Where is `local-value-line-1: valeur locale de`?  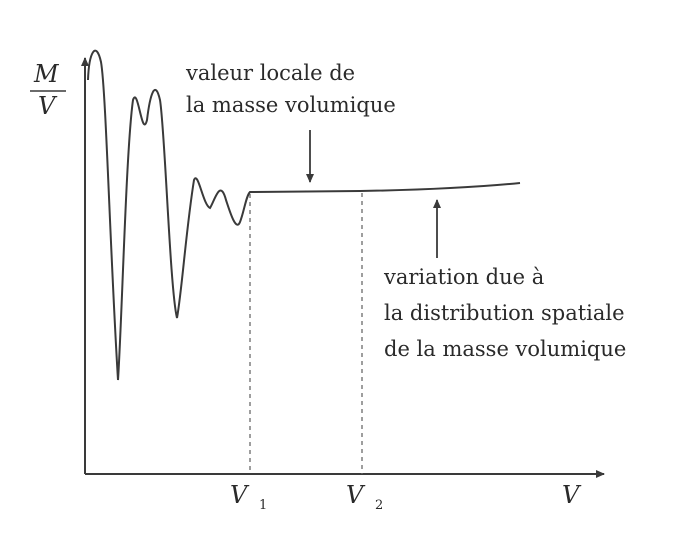
local-value-line-1: valeur locale de is located at coordinates (270, 73).